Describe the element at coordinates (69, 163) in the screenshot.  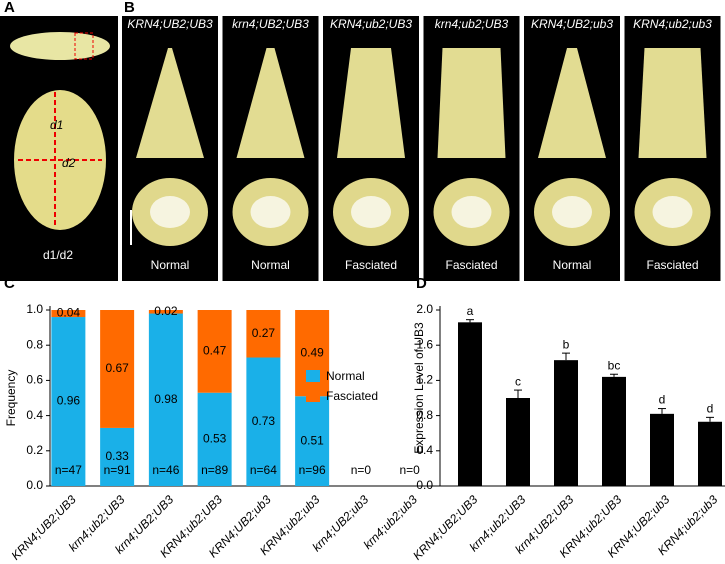
I see `d2-label: d2` at that location.